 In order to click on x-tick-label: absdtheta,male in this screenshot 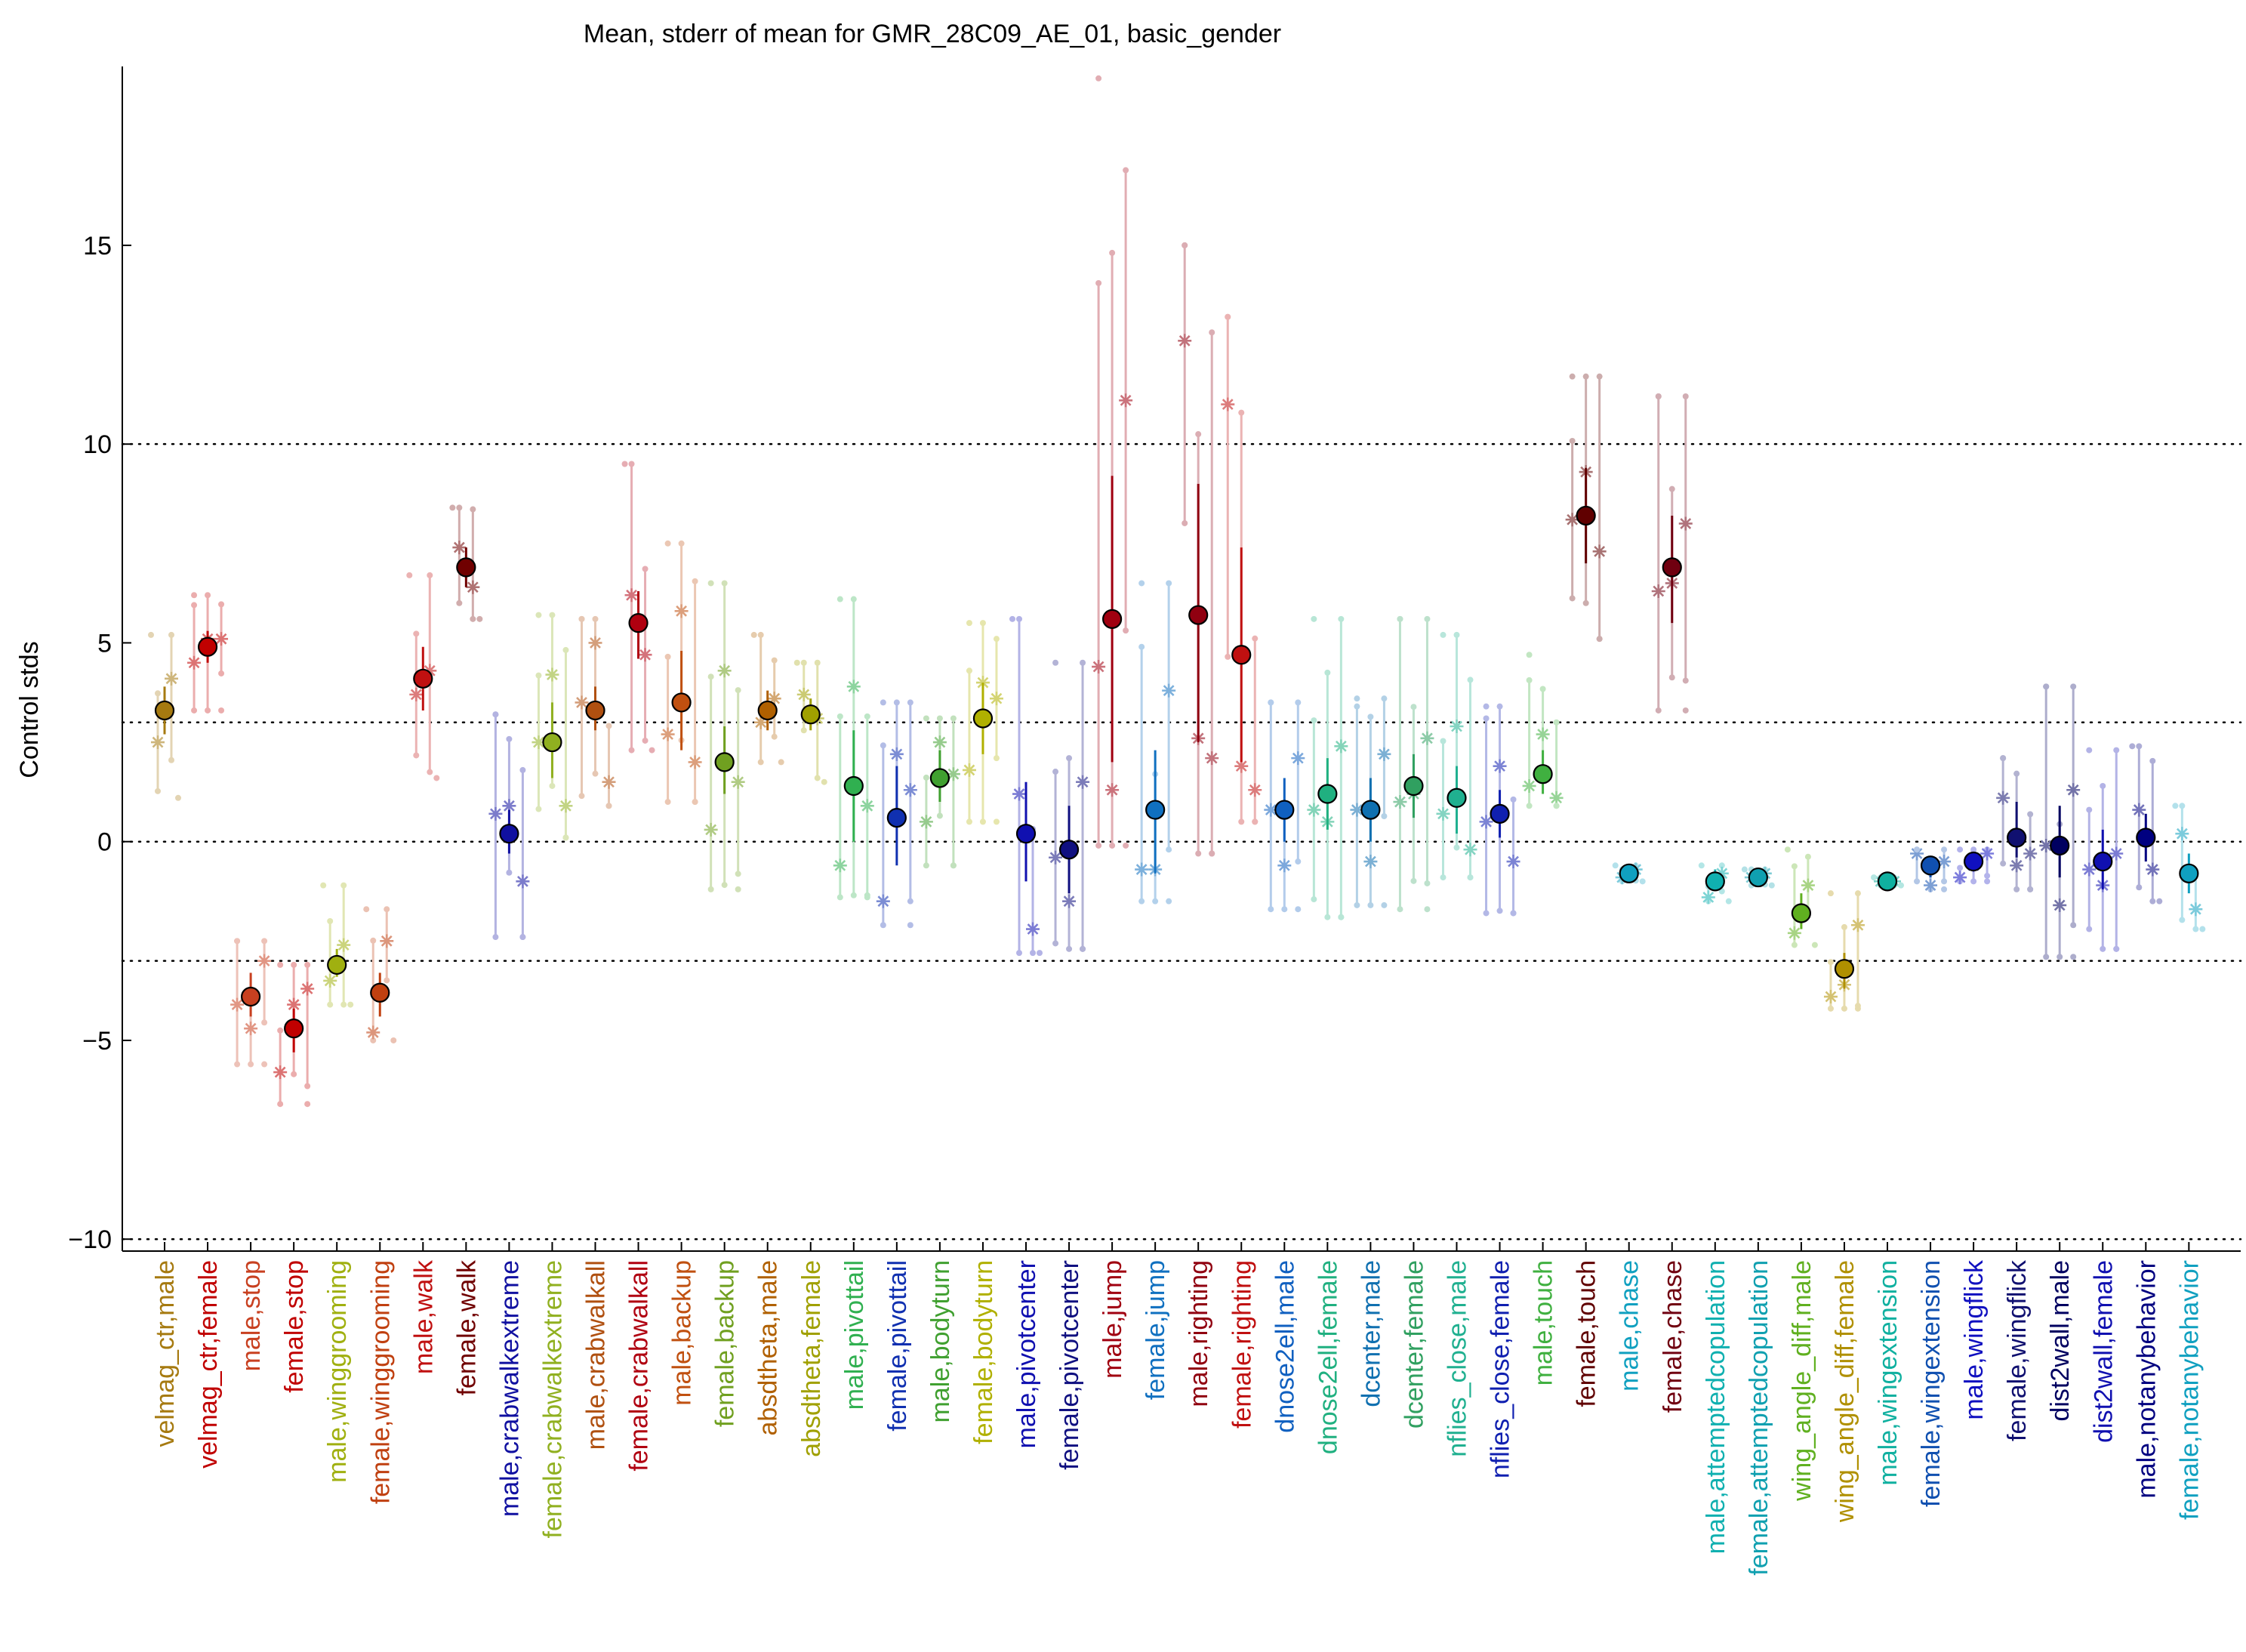, I will do `click(769, 1348)`.